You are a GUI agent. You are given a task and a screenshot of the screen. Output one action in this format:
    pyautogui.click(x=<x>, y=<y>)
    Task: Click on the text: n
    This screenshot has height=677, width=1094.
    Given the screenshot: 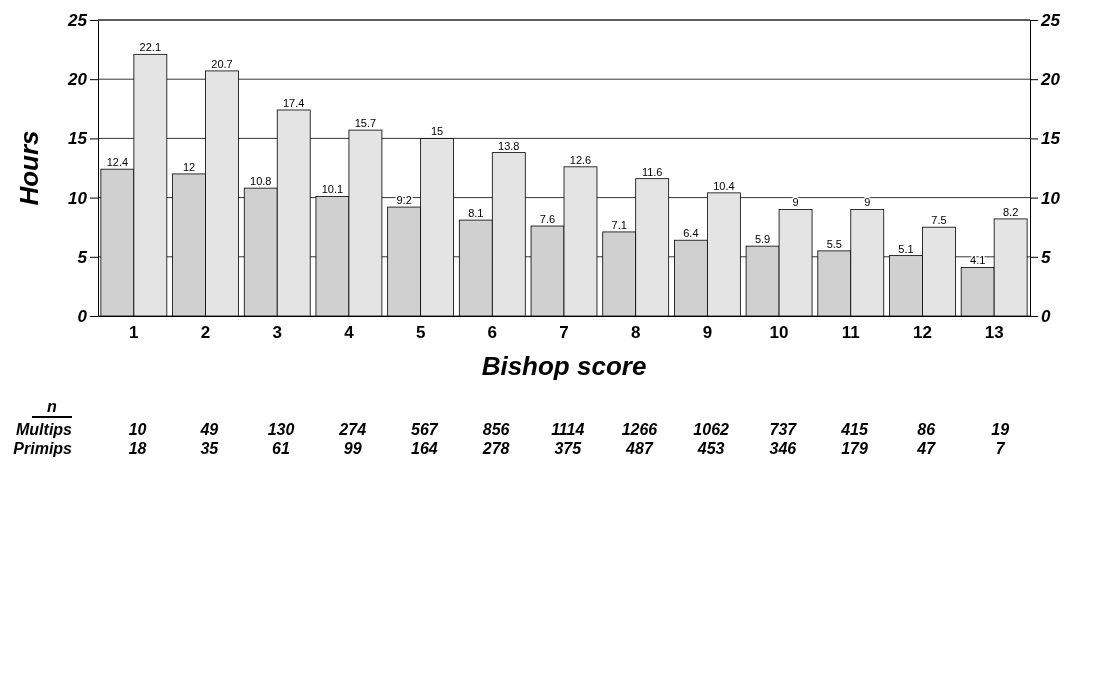 What is the action you would take?
    pyautogui.click(x=52, y=406)
    